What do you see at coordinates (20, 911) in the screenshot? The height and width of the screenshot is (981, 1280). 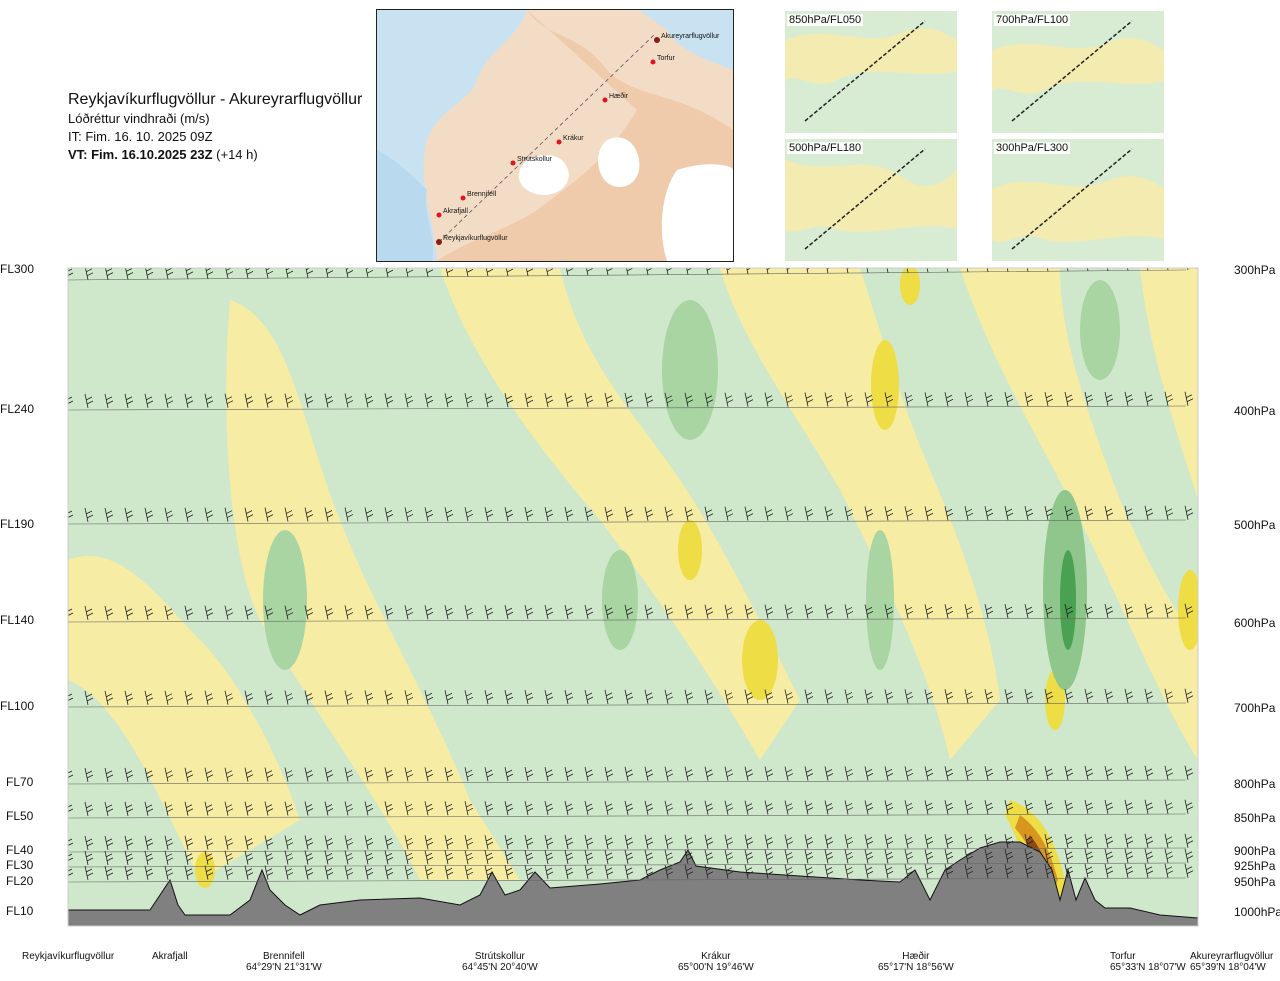 I see `fl-label-10: FL10` at bounding box center [20, 911].